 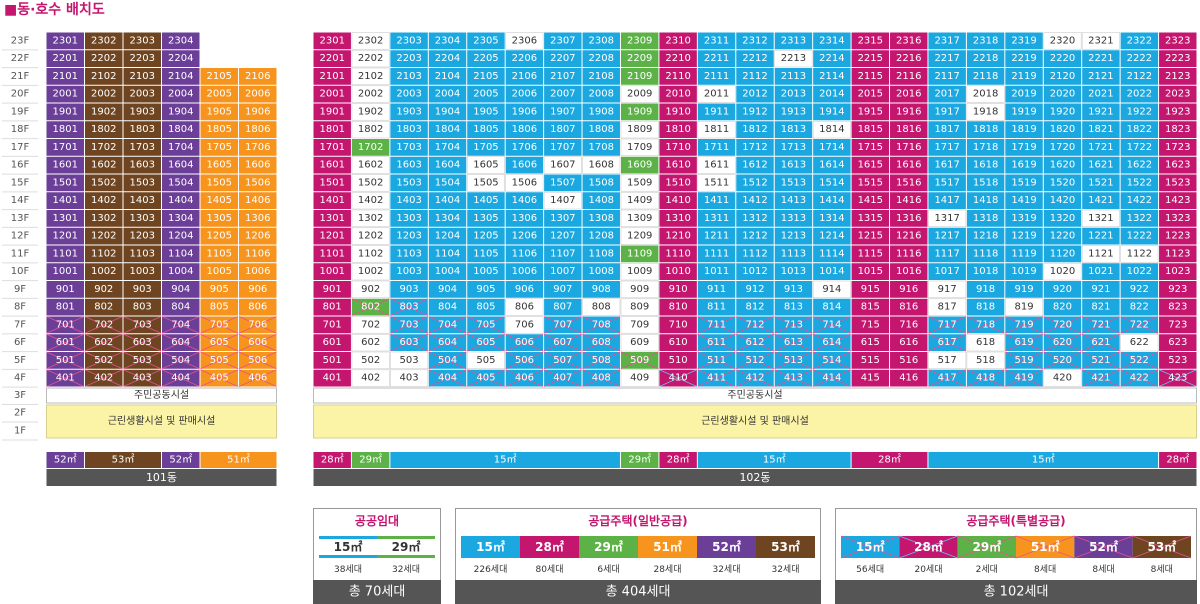 What do you see at coordinates (601, 76) in the screenshot?
I see `unit-number: 2108` at bounding box center [601, 76].